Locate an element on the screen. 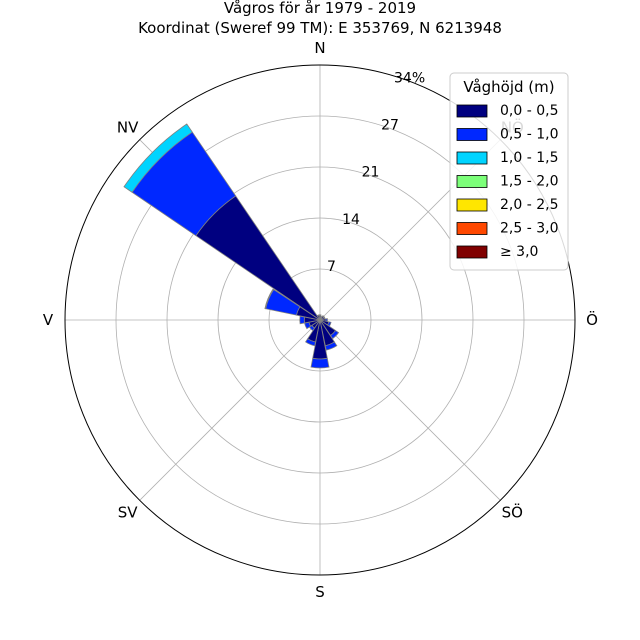  legend-label: 0,5 - 1,0 is located at coordinates (529, 135).